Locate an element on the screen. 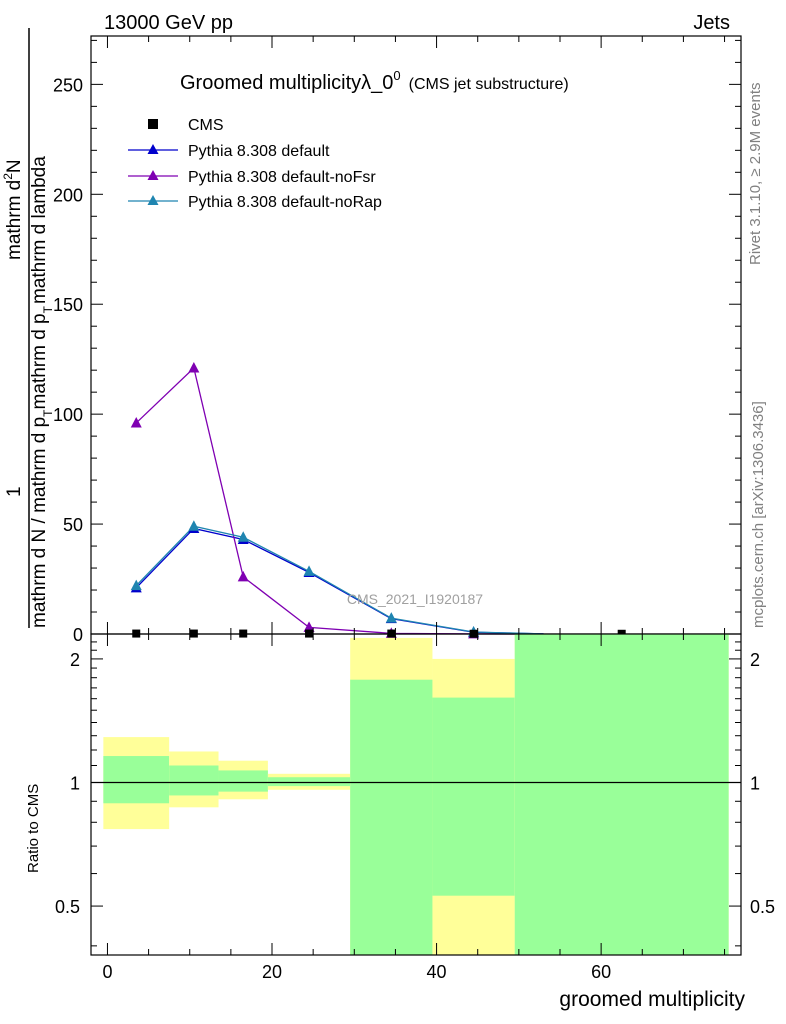 Image resolution: width=786 pixels, height=1024 pixels. ratio-y-label: Ratio to CMS is located at coordinates (33, 828).